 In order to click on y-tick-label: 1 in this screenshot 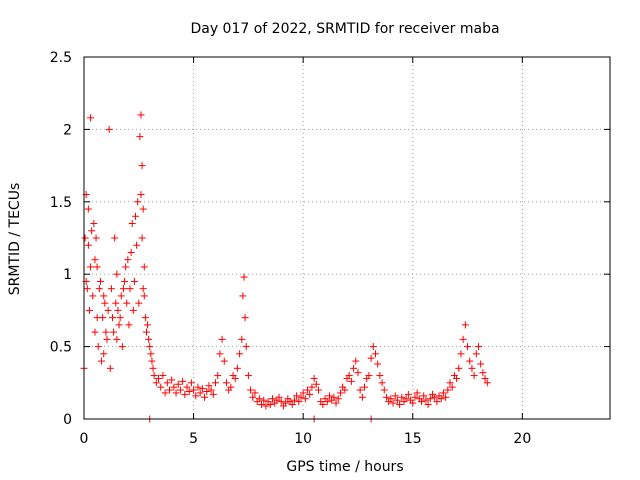, I will do `click(67, 275)`.